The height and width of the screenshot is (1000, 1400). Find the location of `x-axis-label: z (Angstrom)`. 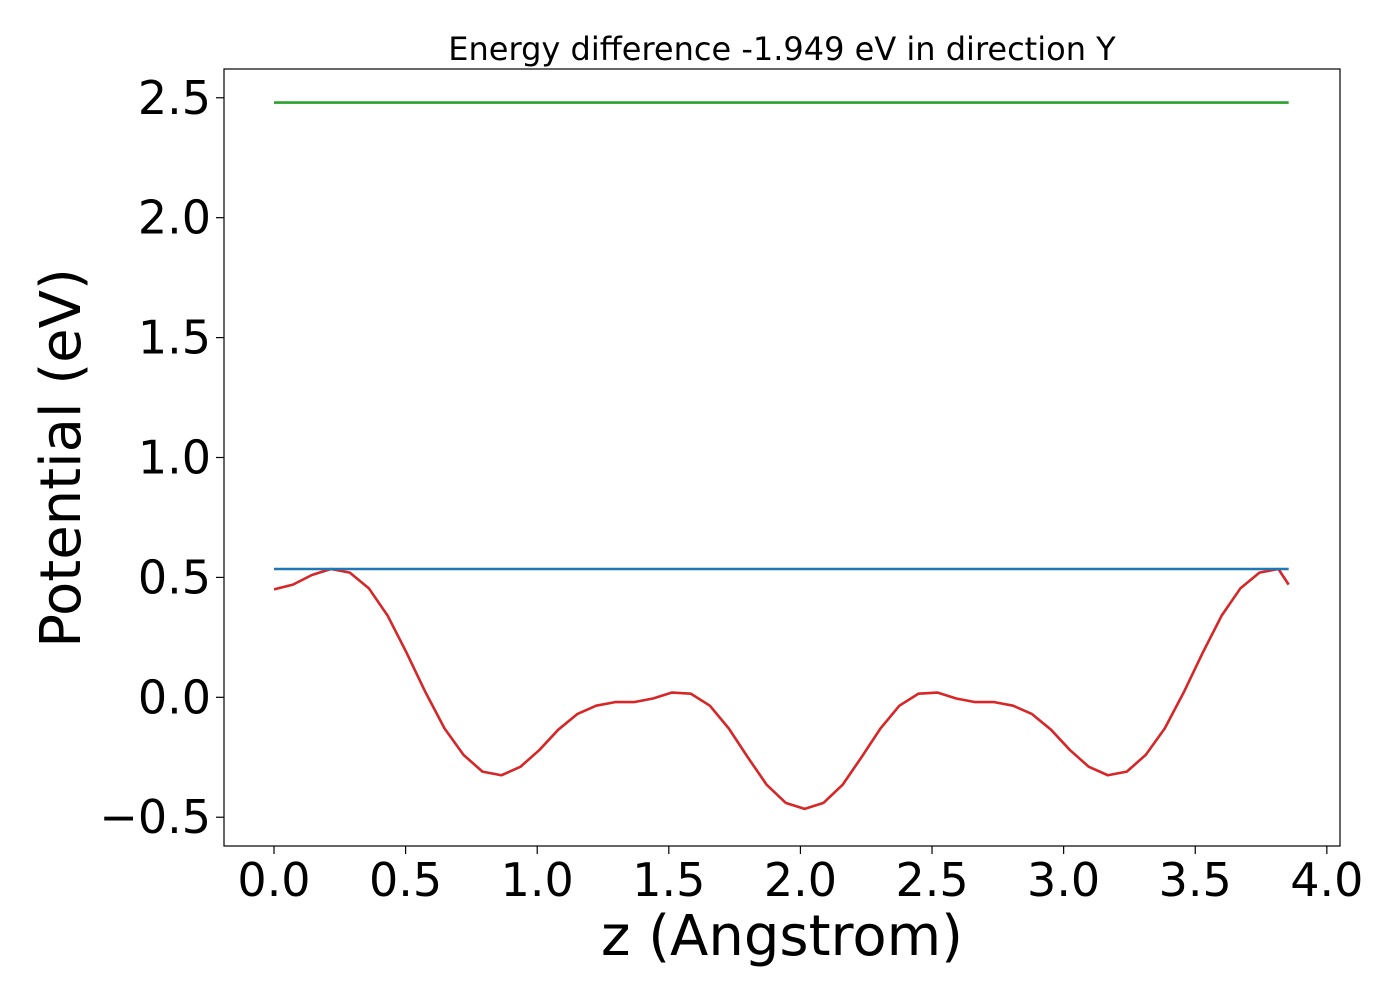

x-axis-label: z (Angstrom) is located at coordinates (782, 936).